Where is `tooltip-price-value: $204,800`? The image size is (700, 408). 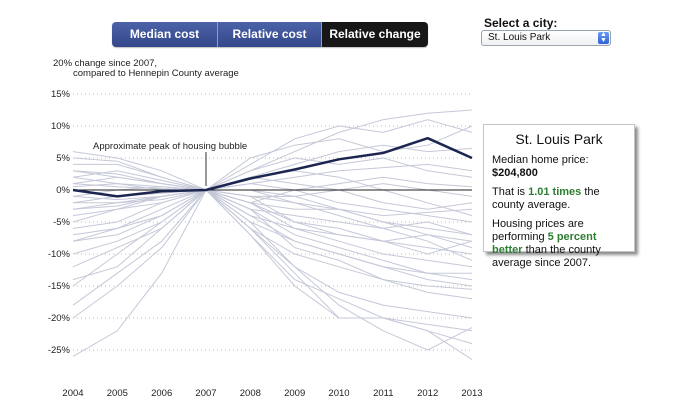
tooltip-price-value: $204,800 is located at coordinates (515, 173).